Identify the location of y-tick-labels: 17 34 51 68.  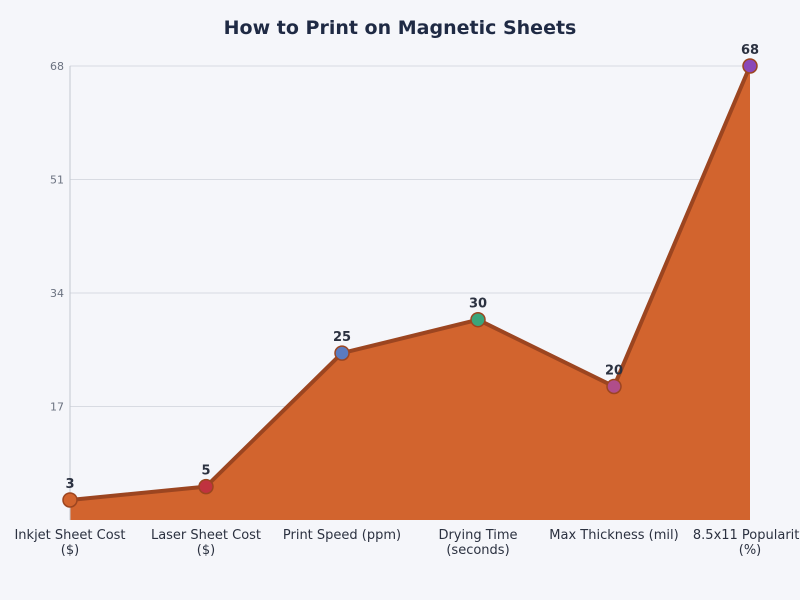
(57, 237).